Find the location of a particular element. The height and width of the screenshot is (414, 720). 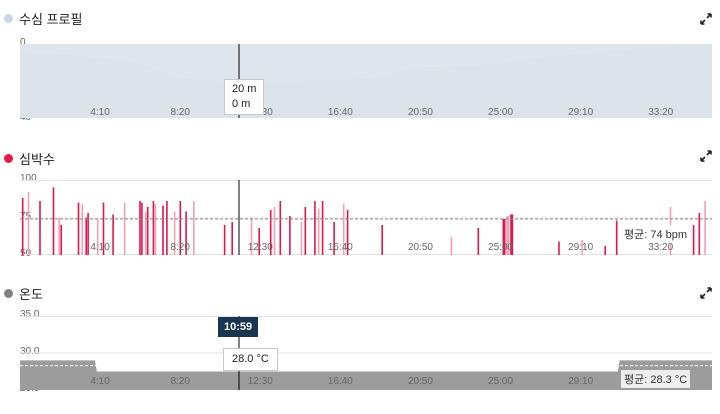

temp-xtick-6: 29:10 is located at coordinates (581, 381).